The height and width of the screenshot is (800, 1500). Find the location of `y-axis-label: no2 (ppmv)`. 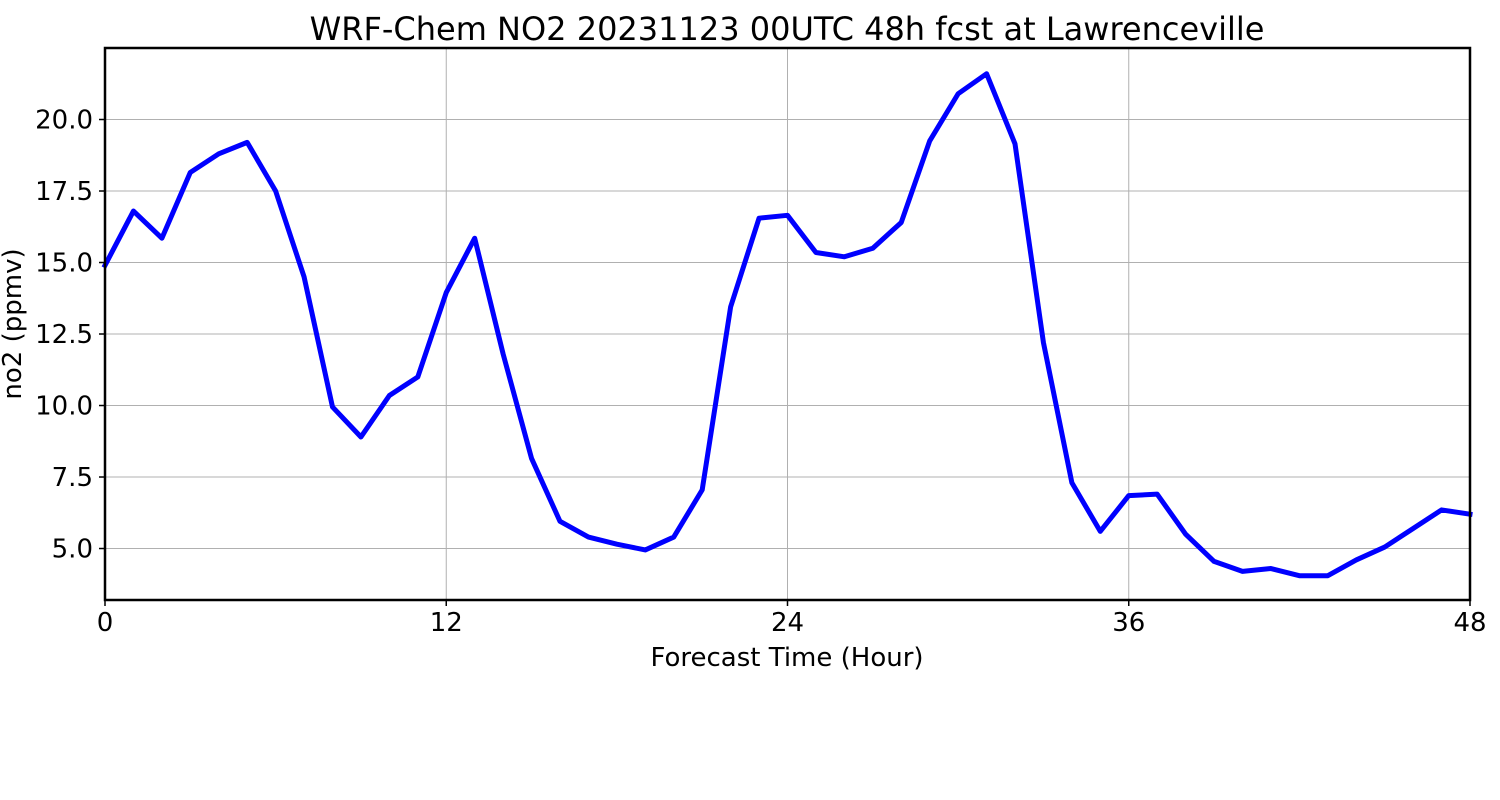

y-axis-label: no2 (ppmv) is located at coordinates (14, 323).